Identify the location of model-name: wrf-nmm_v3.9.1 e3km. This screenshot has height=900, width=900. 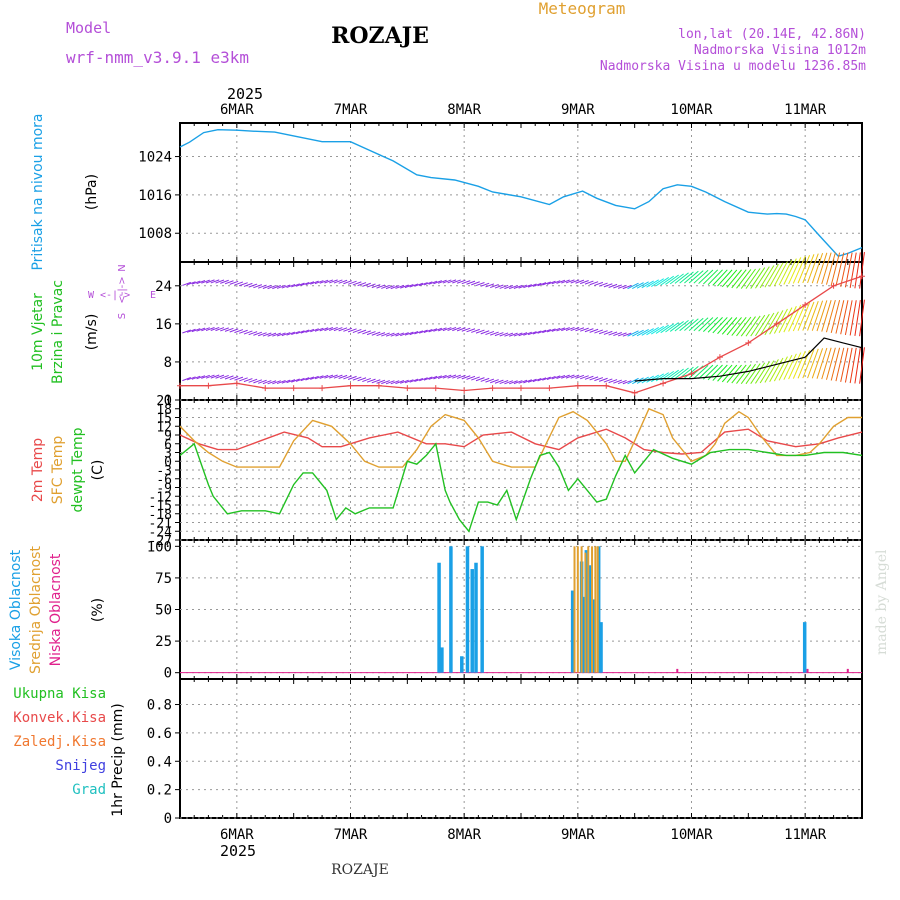
(157, 57).